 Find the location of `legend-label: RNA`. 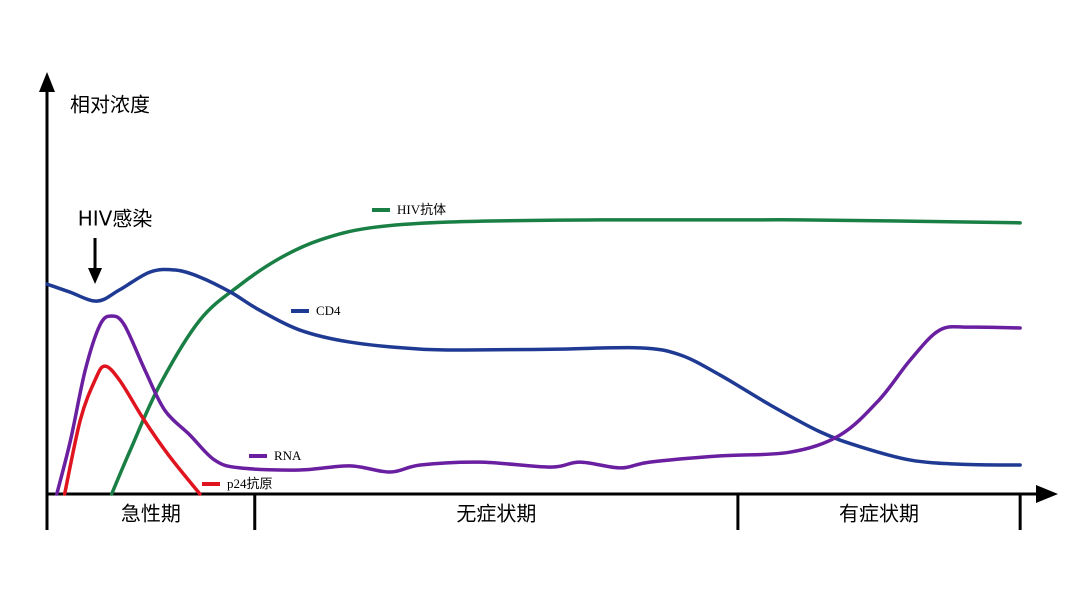

legend-label: RNA is located at coordinates (288, 455).